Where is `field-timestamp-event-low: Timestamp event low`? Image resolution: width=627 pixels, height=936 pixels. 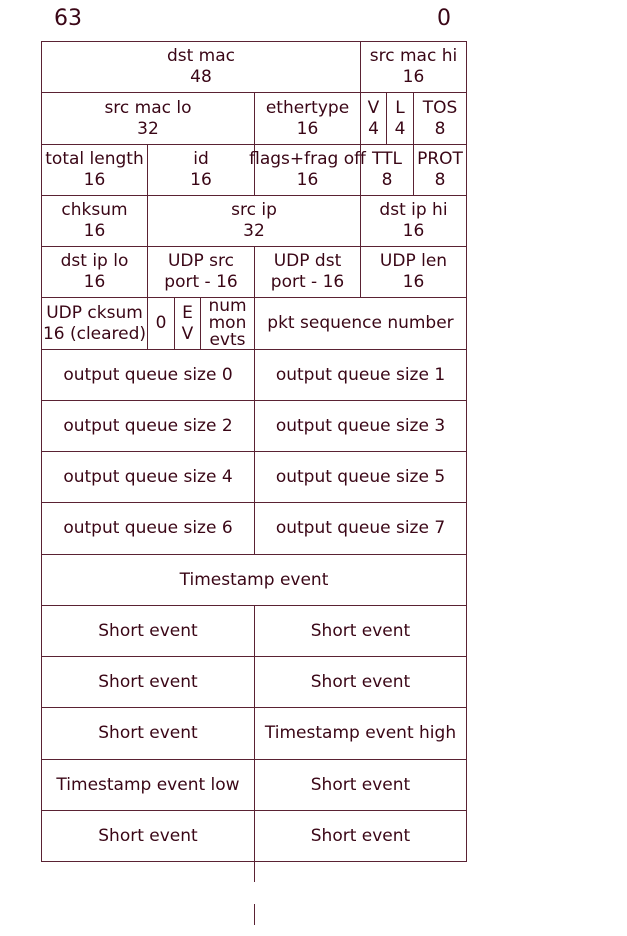
field-timestamp-event-low: Timestamp event low is located at coordinates (148, 785).